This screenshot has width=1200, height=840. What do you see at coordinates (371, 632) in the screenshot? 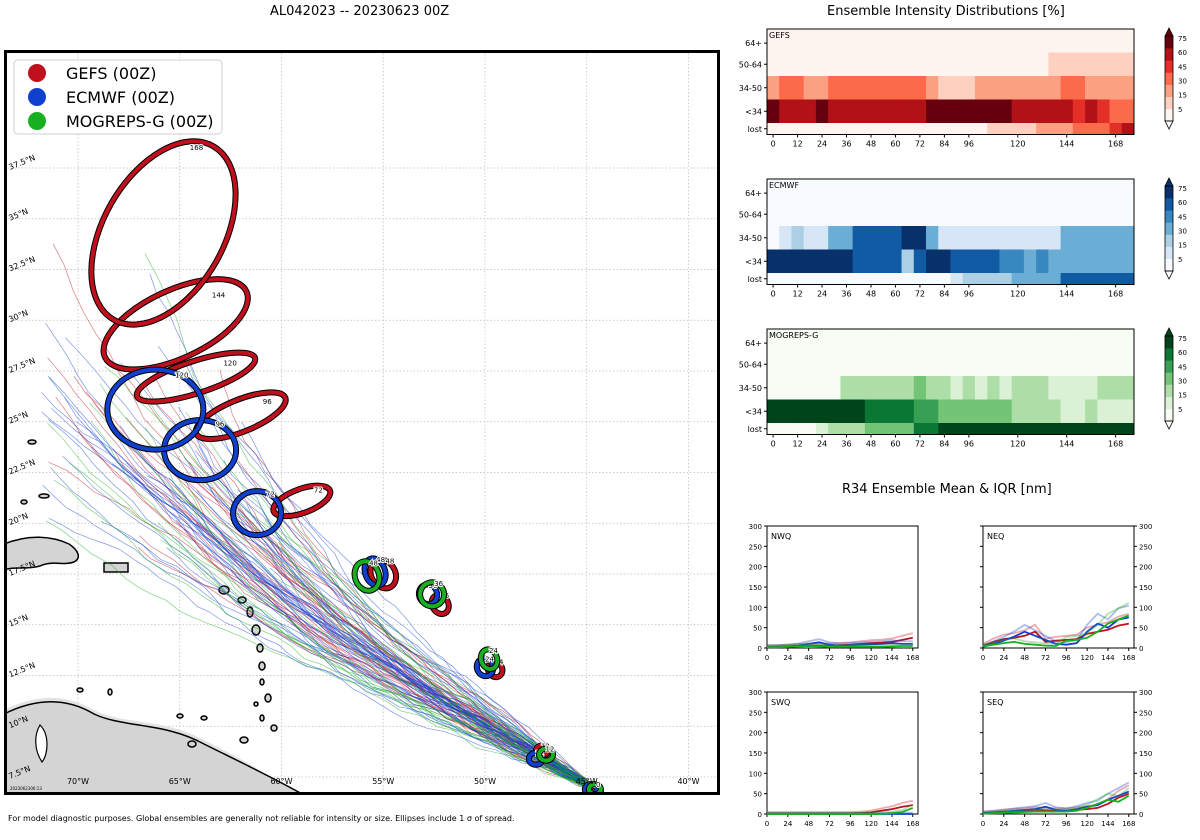
I see `ensemble-member-track` at bounding box center [371, 632].